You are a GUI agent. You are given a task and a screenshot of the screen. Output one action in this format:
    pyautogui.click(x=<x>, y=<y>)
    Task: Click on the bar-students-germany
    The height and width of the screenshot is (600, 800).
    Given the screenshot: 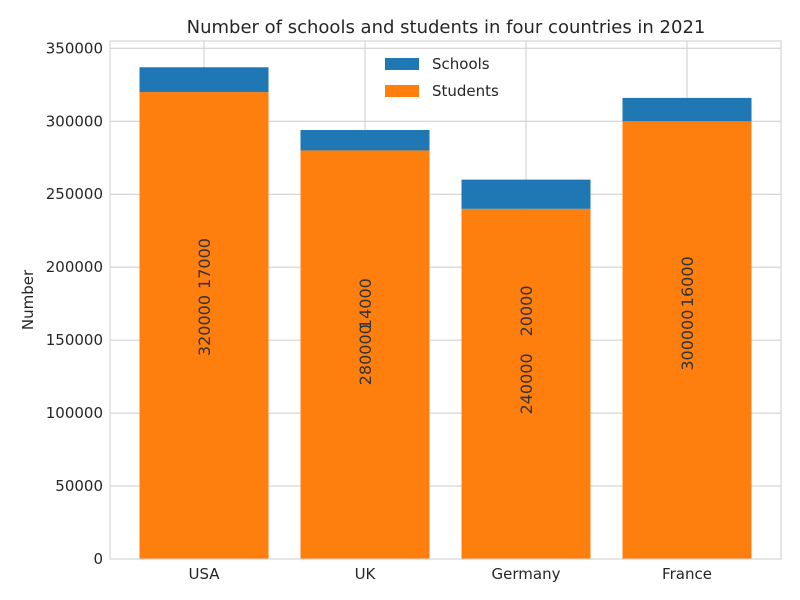 What is the action you would take?
    pyautogui.click(x=526, y=384)
    